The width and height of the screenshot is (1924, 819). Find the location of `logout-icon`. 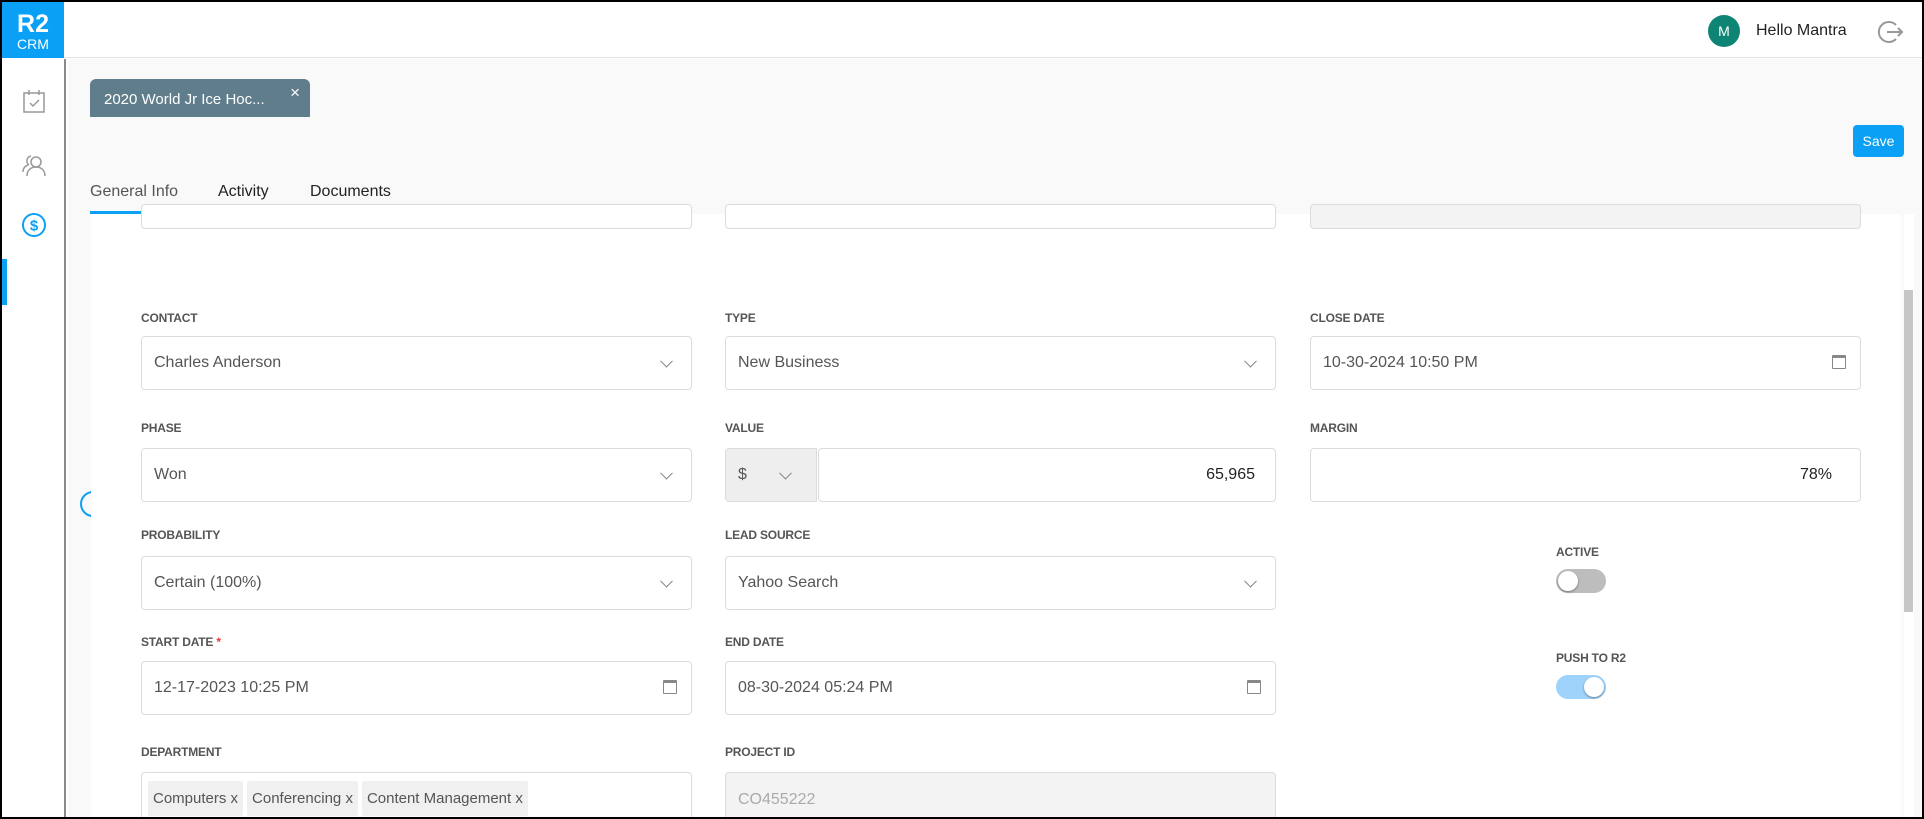

logout-icon is located at coordinates (1890, 32).